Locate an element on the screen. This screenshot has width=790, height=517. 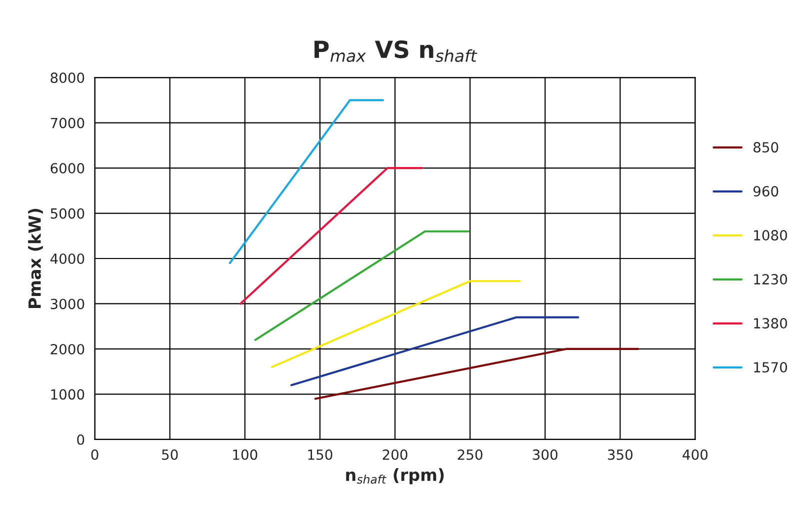
x-tick-label: 100 is located at coordinates (245, 454).